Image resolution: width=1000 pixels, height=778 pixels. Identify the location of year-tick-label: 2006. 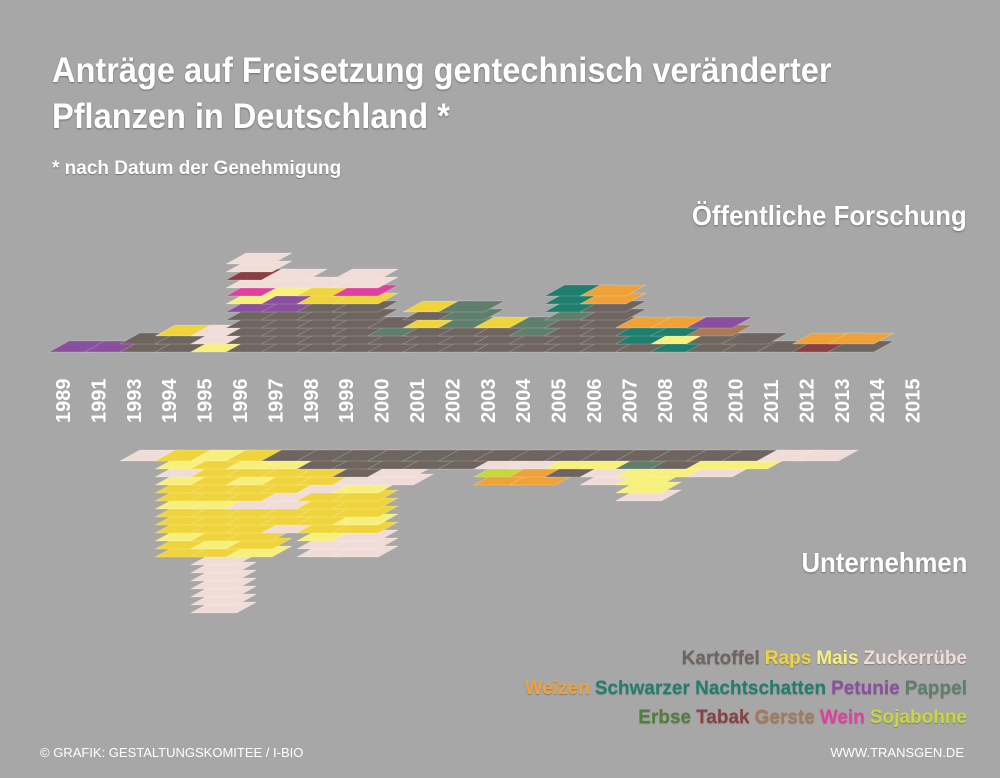
(595, 401).